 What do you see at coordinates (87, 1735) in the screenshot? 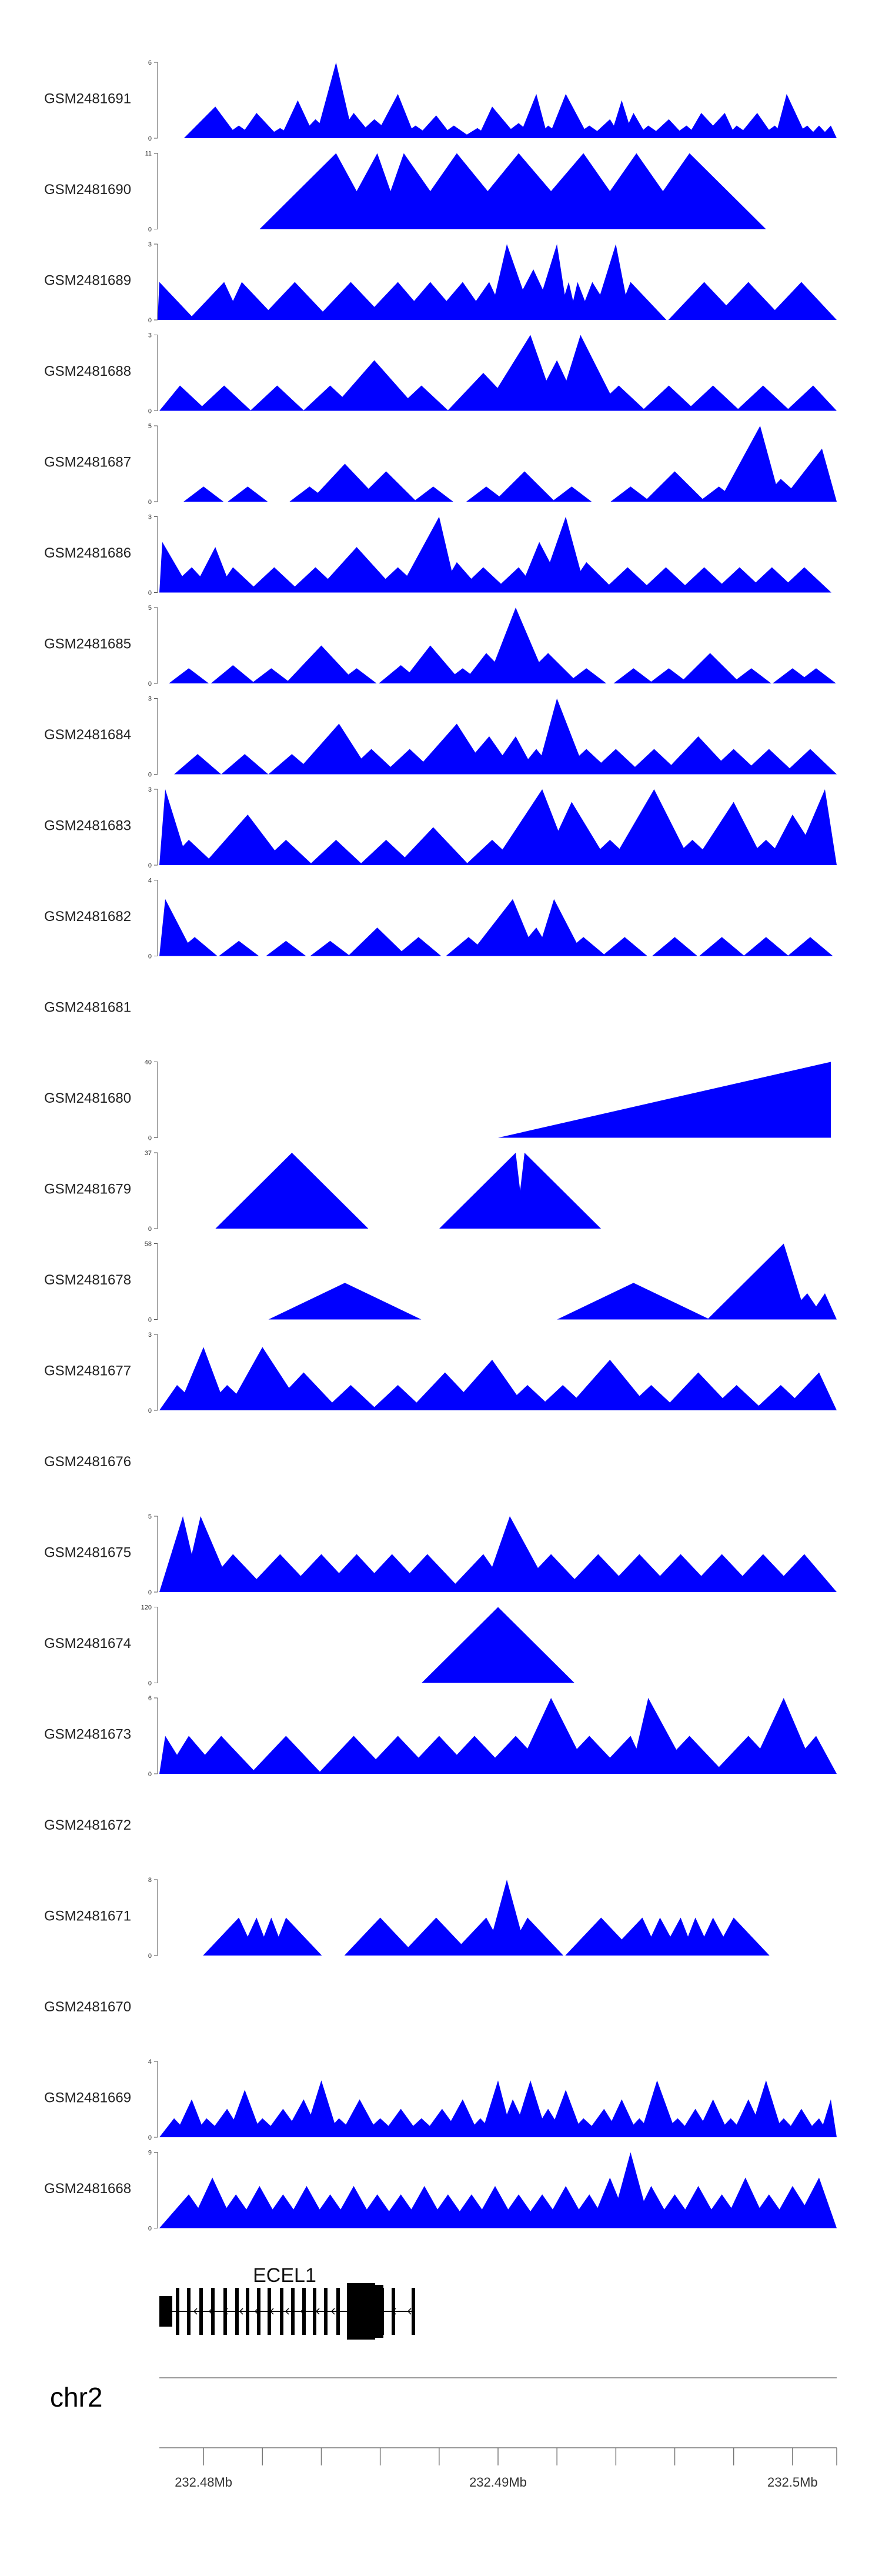
I see `track-label: GSM2481673` at bounding box center [87, 1735].